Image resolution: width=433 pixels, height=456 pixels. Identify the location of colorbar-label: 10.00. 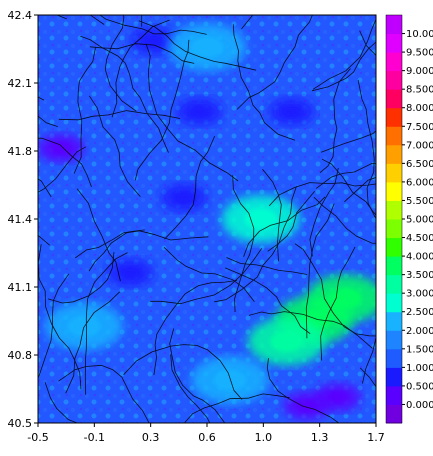
(419, 34).